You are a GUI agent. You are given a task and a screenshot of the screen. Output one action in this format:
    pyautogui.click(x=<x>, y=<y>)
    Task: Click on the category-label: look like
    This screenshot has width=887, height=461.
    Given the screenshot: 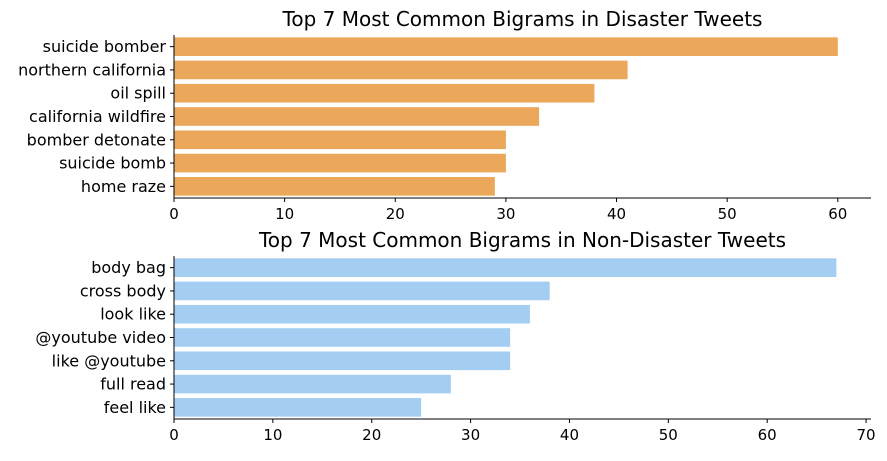 What is the action you would take?
    pyautogui.click(x=133, y=314)
    